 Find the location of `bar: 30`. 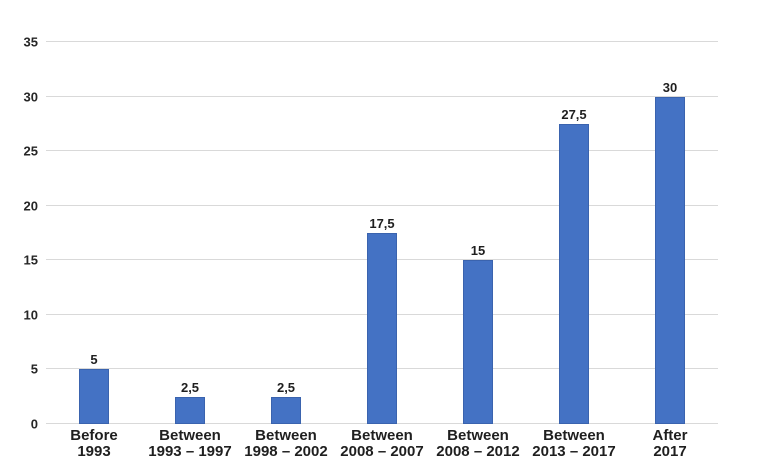

bar: 30 is located at coordinates (670, 252).